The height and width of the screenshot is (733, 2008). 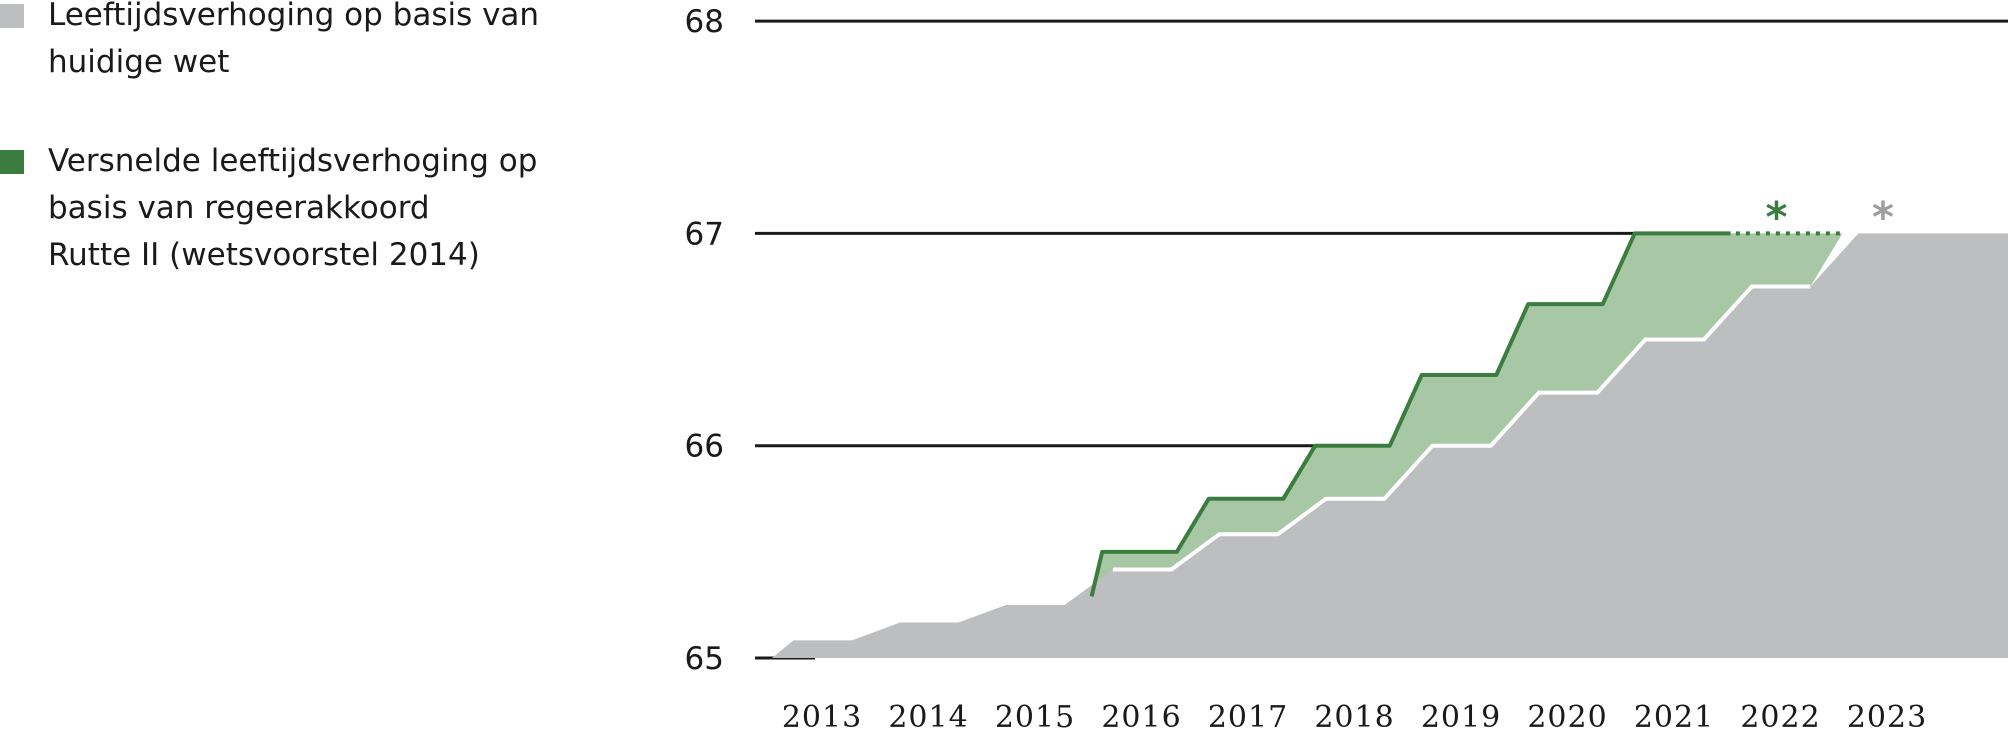 I want to click on y-tick-label: 67, so click(x=704, y=234).